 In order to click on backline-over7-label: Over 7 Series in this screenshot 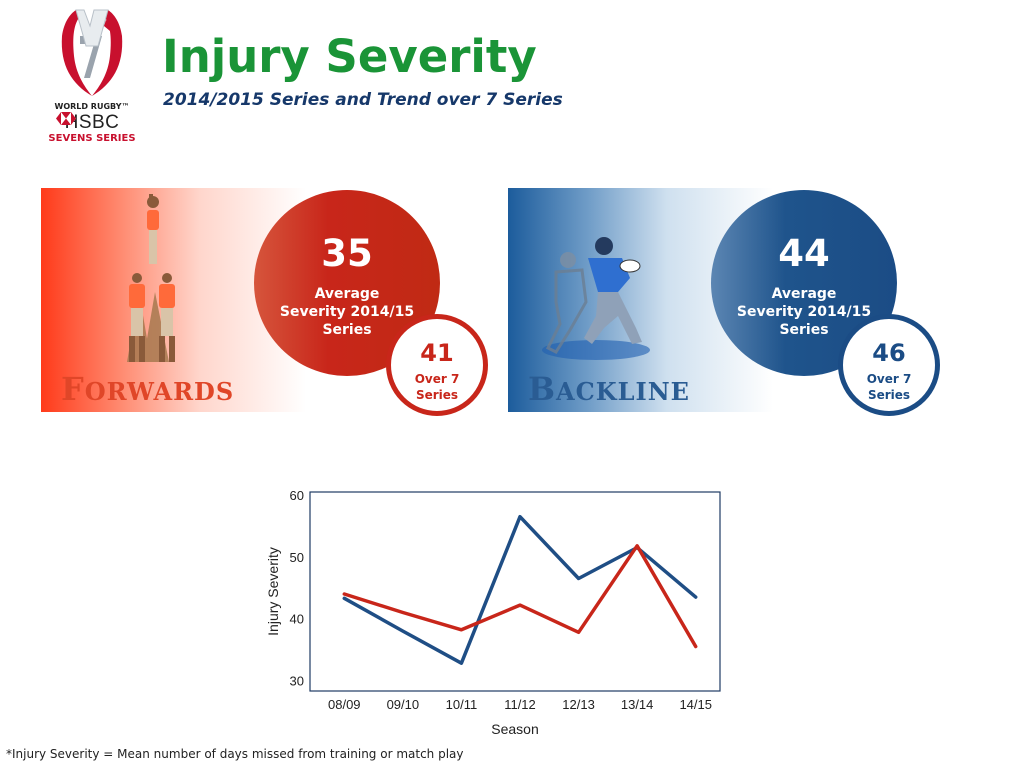, I will do `click(889, 387)`.